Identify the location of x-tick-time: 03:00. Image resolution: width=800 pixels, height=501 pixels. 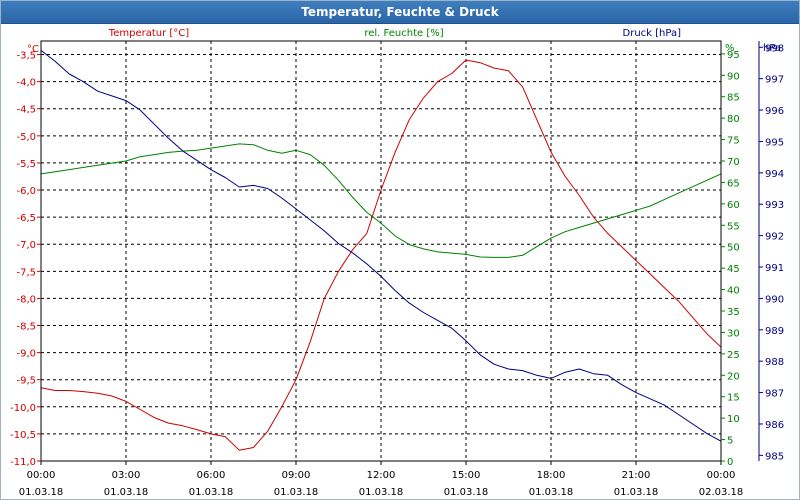
(126, 475).